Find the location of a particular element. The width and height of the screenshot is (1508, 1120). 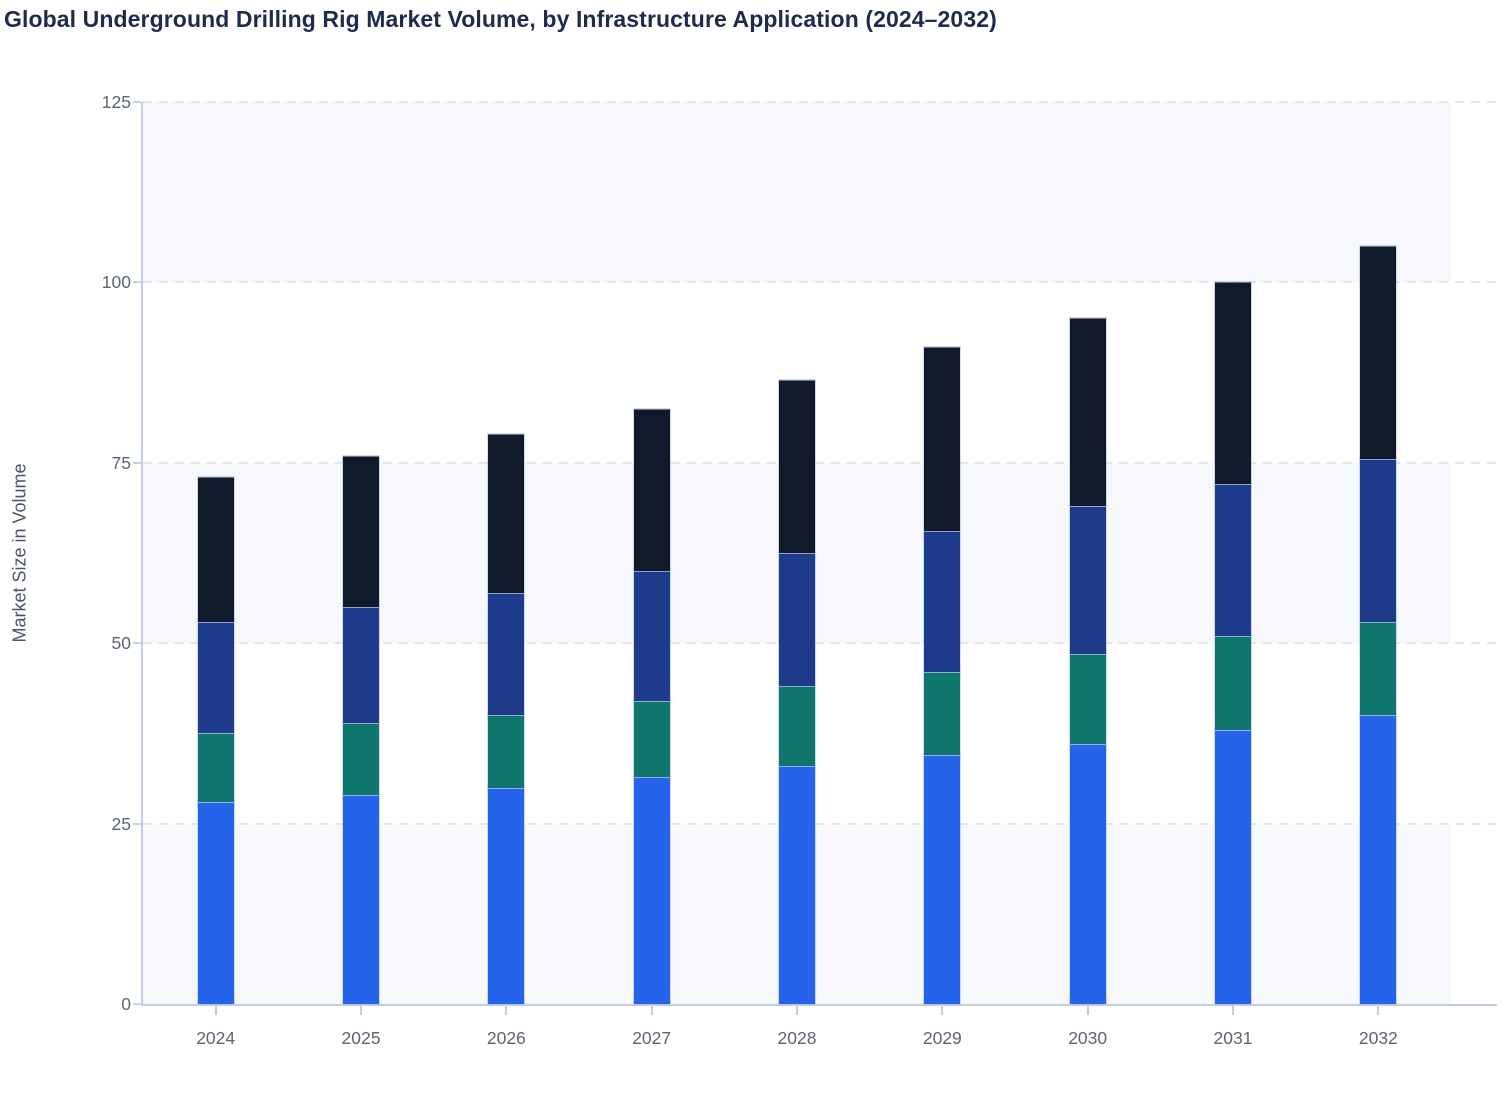

bar-2029-segment-3-navy is located at coordinates (942, 602).